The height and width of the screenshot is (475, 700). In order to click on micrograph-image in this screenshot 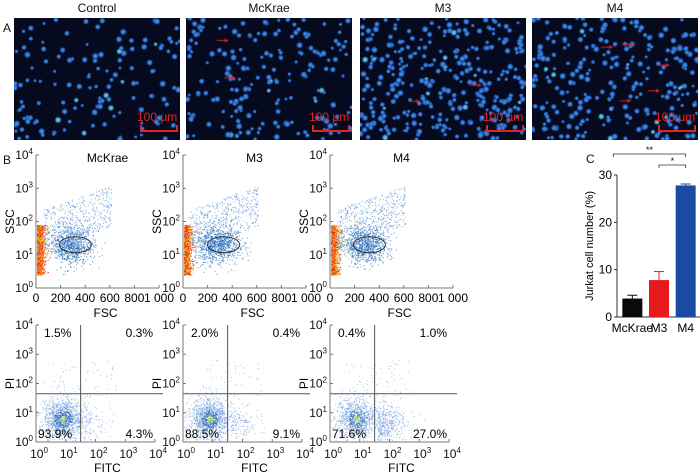, I will do `click(269, 79)`.